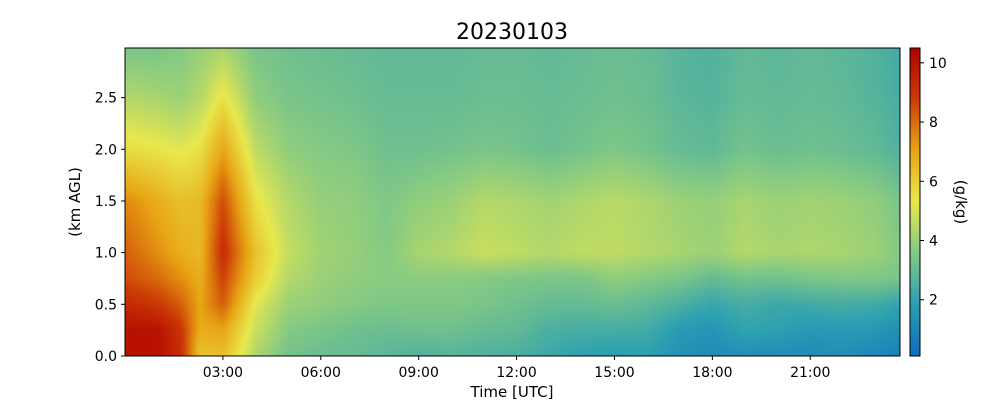  Describe the element at coordinates (933, 123) in the screenshot. I see `colorbar-tick-label: 8` at that location.